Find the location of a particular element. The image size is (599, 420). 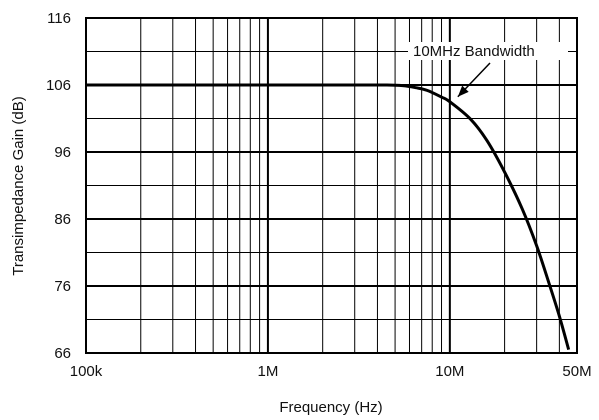

y-axis-title: Transimpedance Gain (dB) is located at coordinates (18, 186).